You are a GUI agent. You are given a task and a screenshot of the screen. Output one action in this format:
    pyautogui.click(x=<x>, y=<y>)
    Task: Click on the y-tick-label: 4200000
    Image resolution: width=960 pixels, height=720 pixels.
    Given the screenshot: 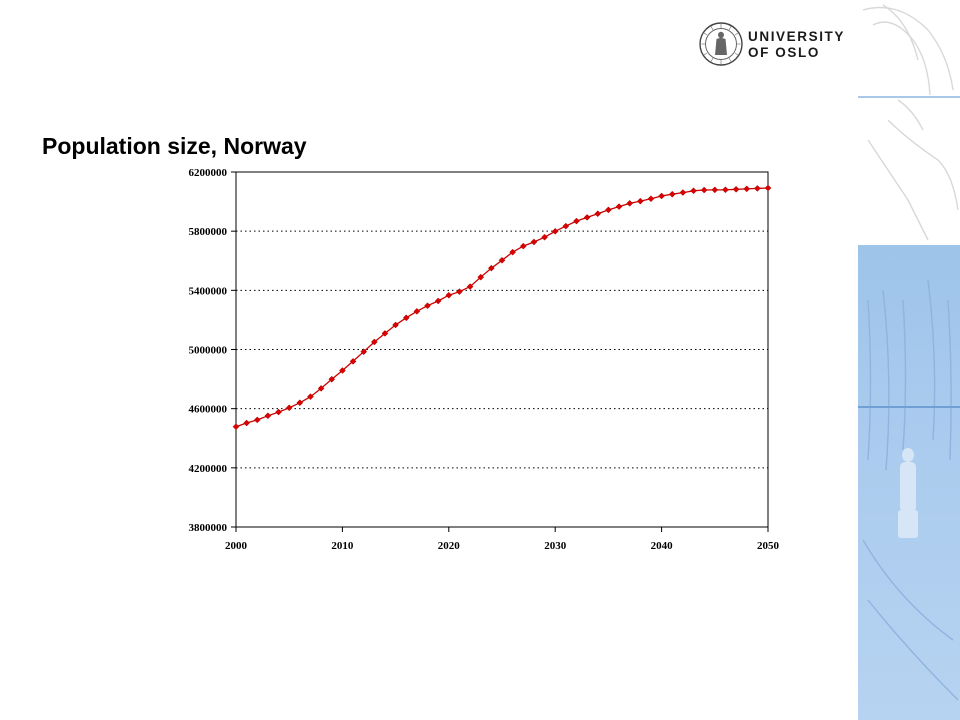 What is the action you would take?
    pyautogui.click(x=208, y=469)
    